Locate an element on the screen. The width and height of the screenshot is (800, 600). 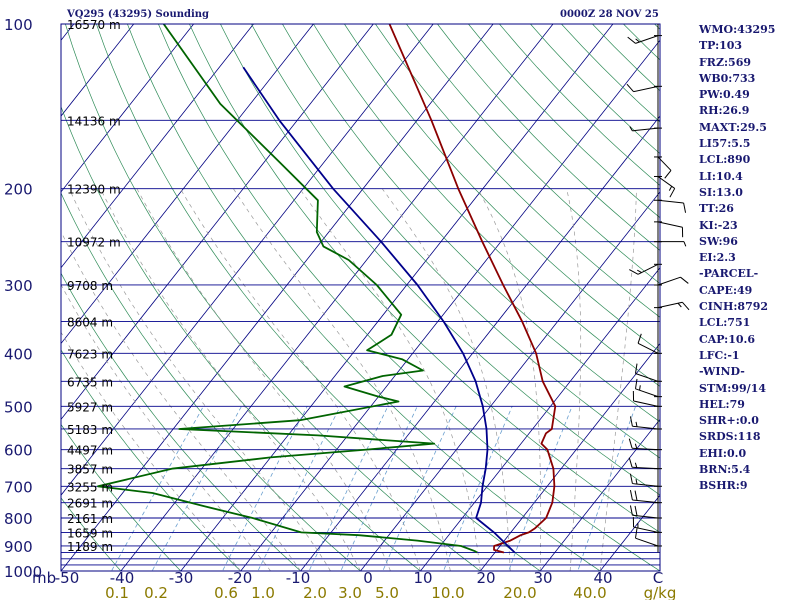
index-line: BSHR:9 is located at coordinates (723, 486).